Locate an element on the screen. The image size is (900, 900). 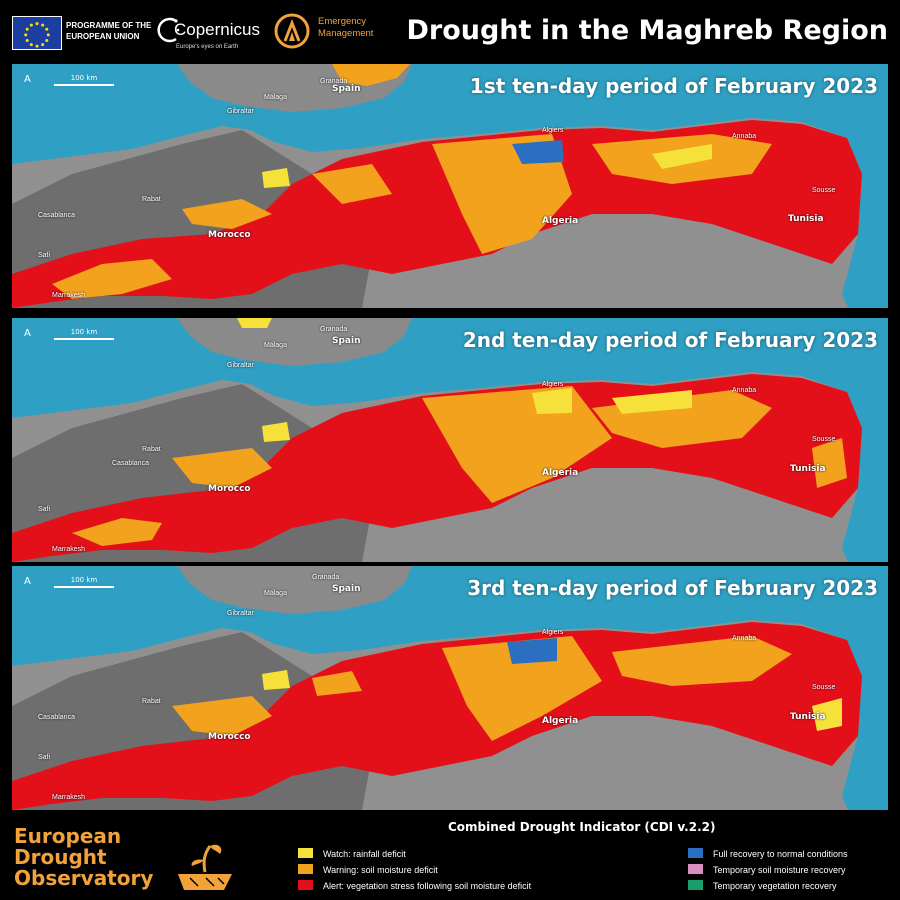
legend-swatch-full-recovery is located at coordinates (695, 853).